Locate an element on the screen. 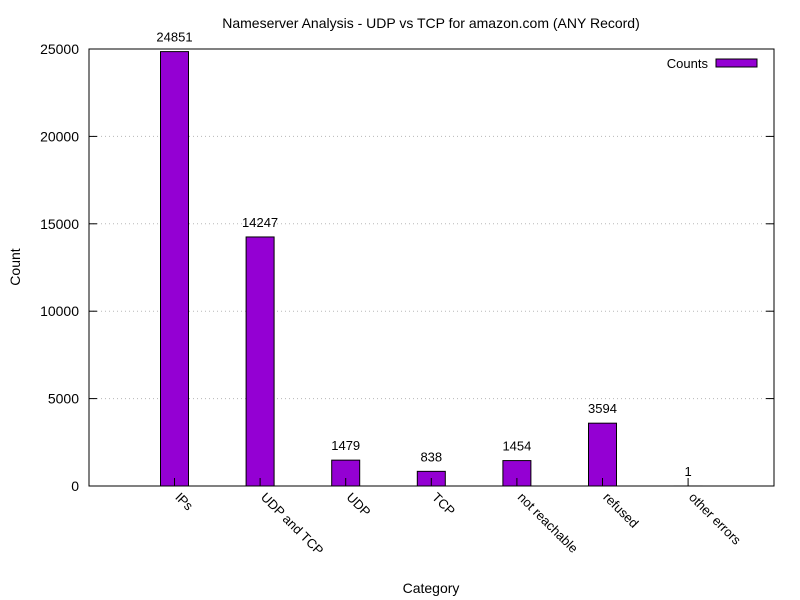 Image resolution: width=800 pixels, height=600 pixels. y-axis-title: Count is located at coordinates (15, 266).